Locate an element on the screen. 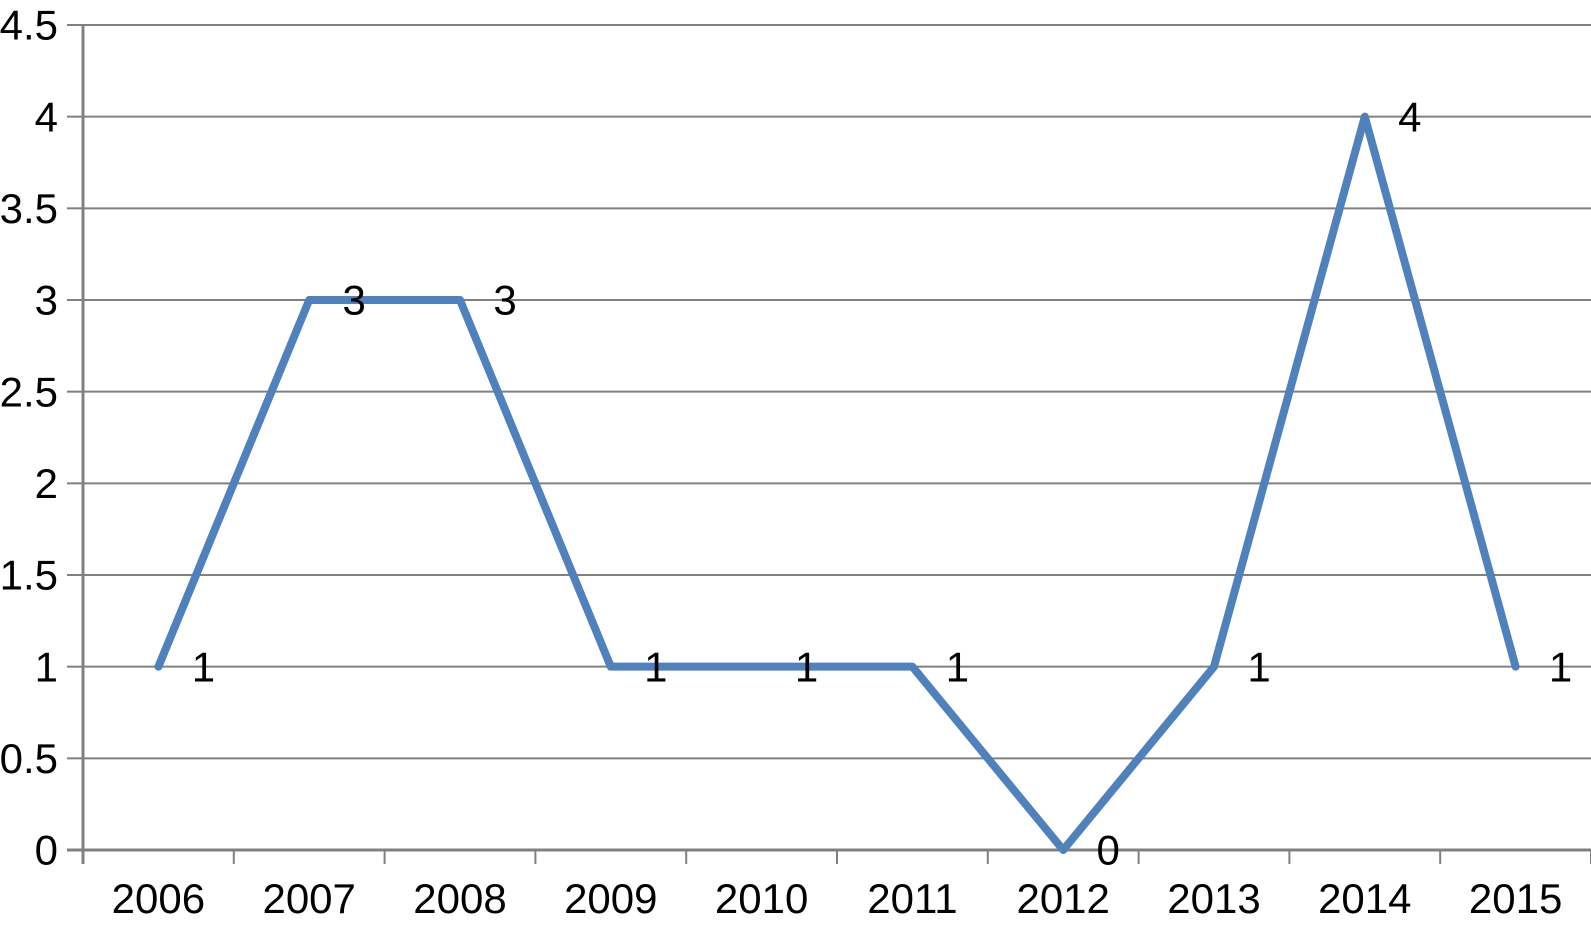 The height and width of the screenshot is (934, 1591). x-axis-label: 2009 is located at coordinates (610, 898).